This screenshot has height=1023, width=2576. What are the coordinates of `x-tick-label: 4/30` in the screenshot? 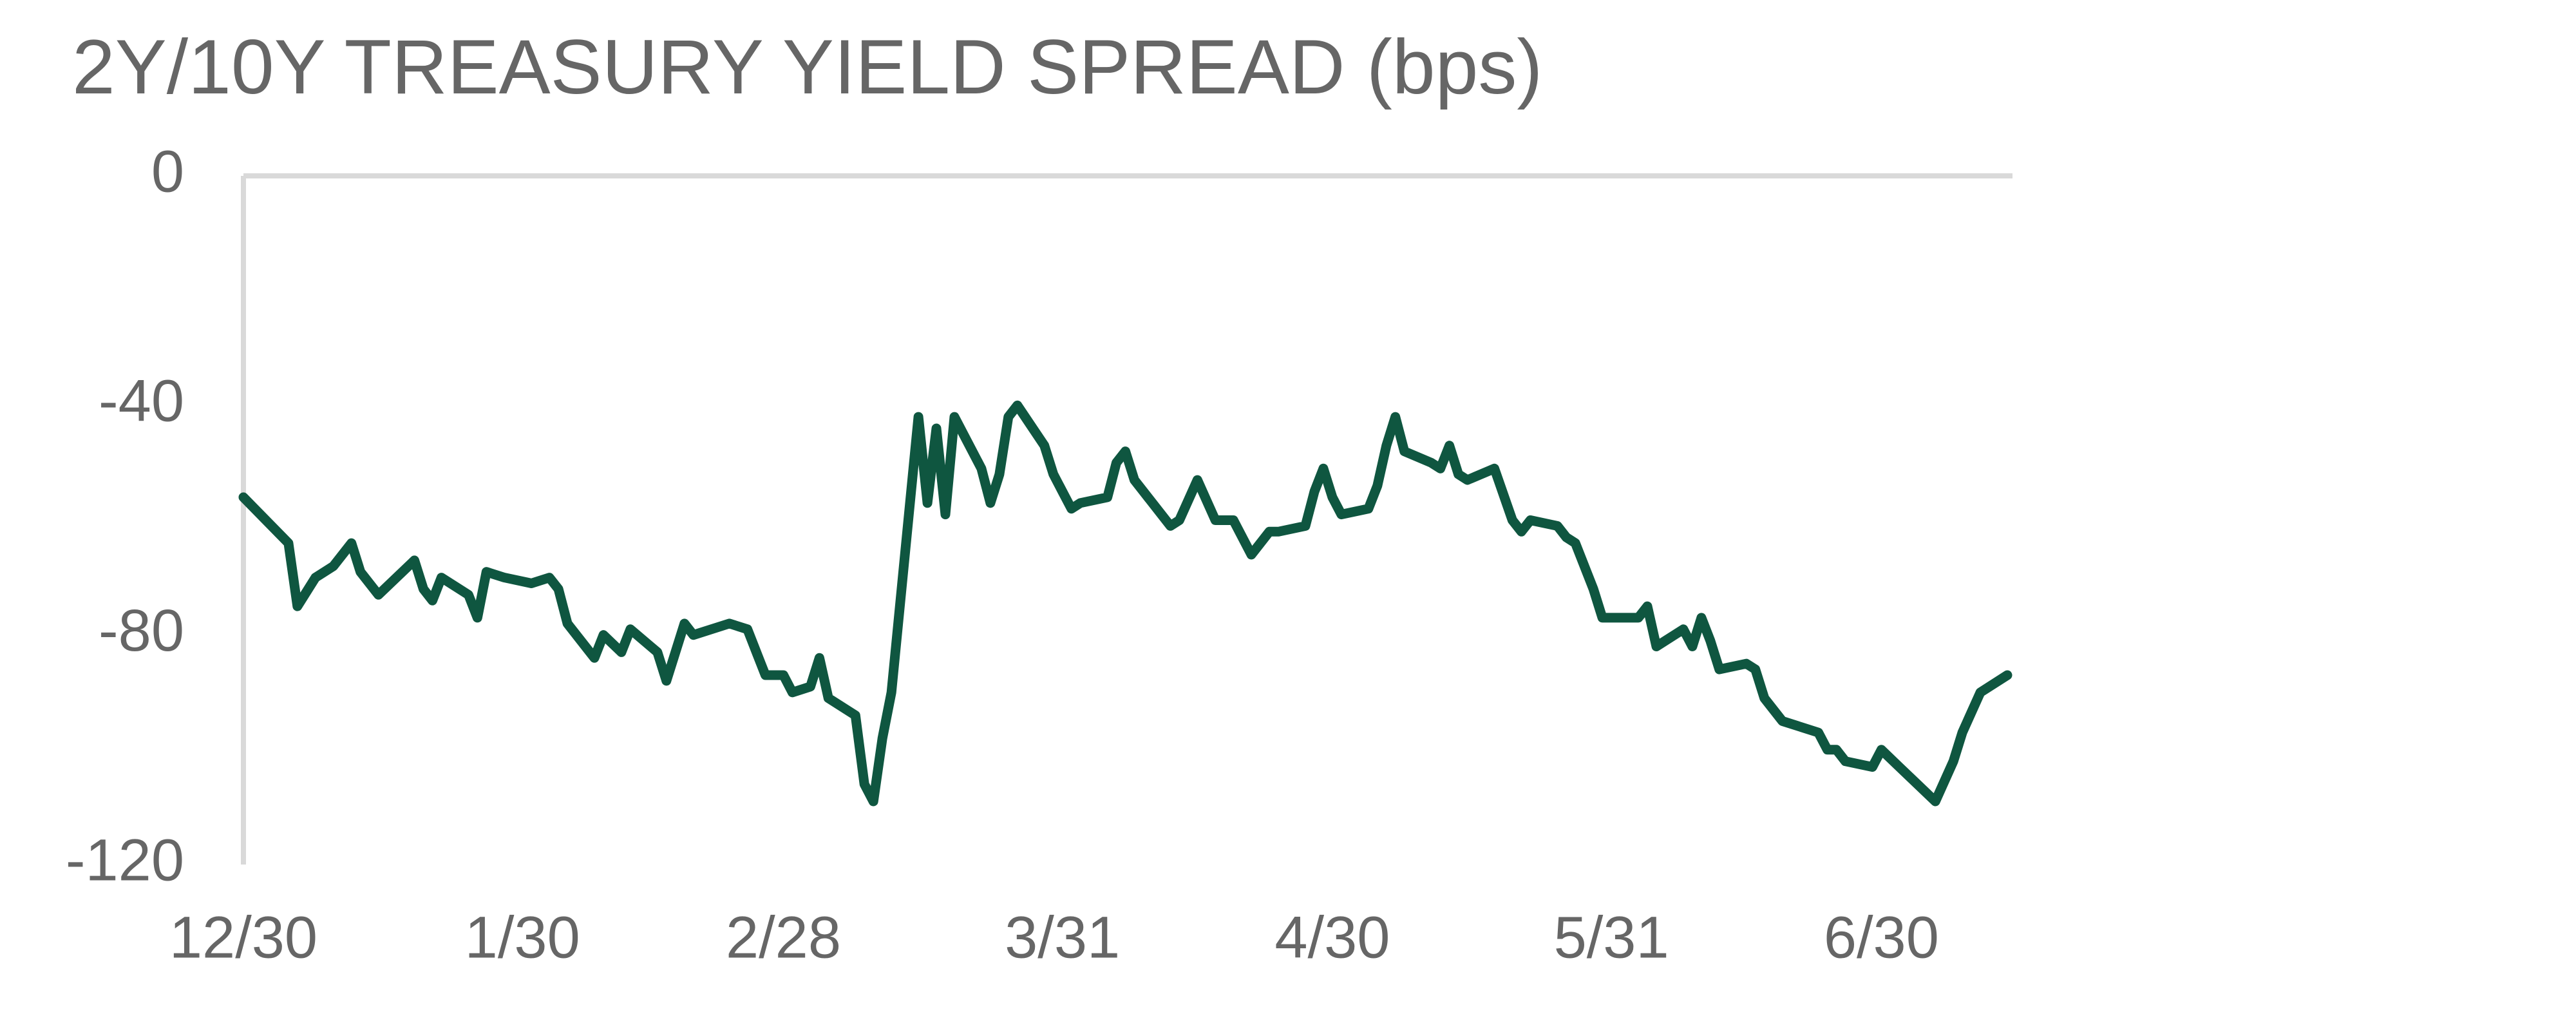 It's located at (1332, 937).